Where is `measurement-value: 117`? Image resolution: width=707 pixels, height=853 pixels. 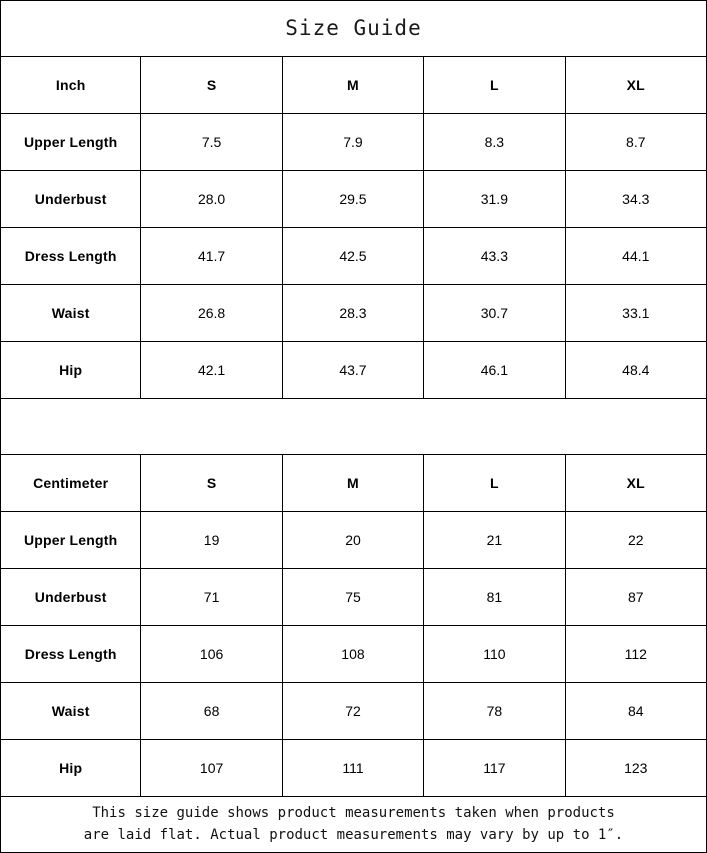 measurement-value: 117 is located at coordinates (494, 768).